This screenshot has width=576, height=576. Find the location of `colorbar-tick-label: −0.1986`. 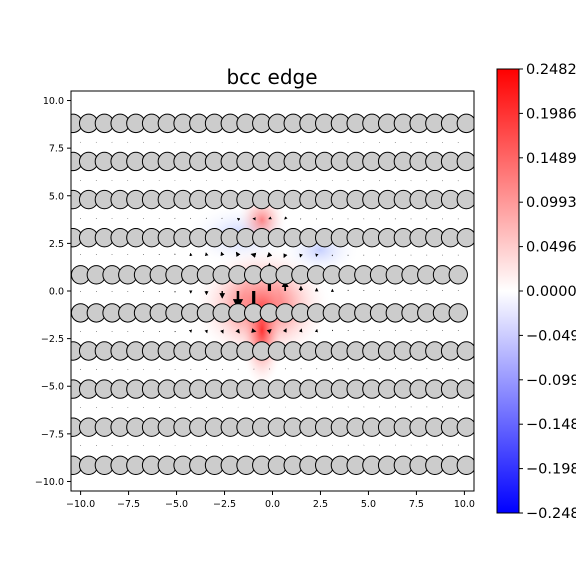

colorbar-tick-label: −0.1986 is located at coordinates (551, 470).